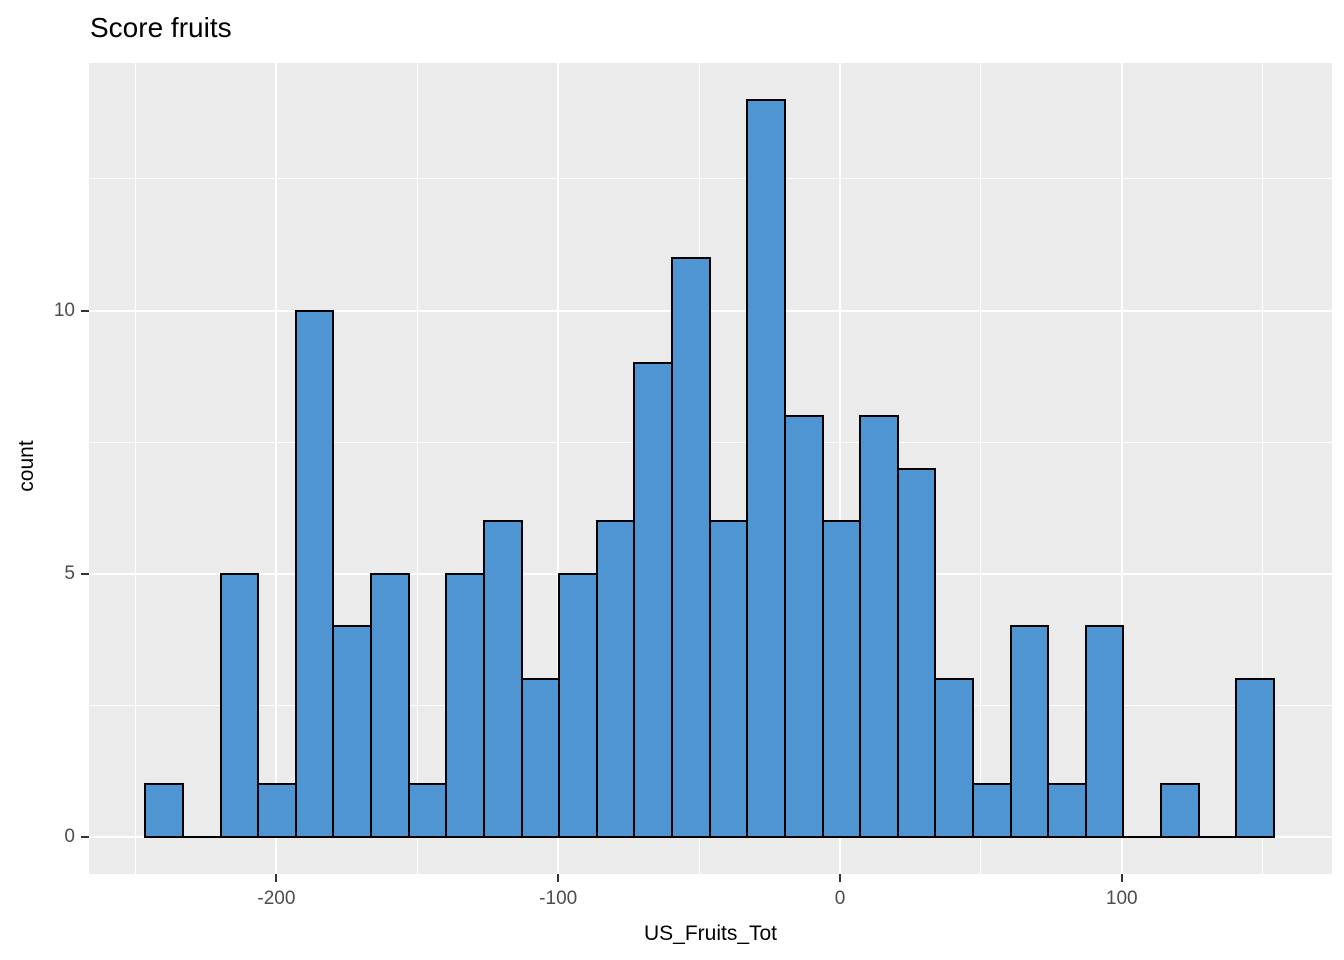 Image resolution: width=1344 pixels, height=960 pixels. I want to click on y-tick-label: 0, so click(69, 837).